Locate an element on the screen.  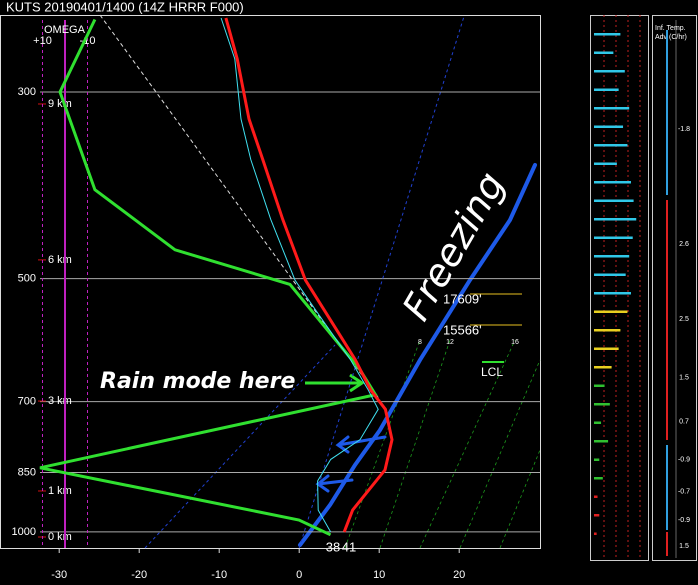
advection-value: 0.7 is located at coordinates (684, 422).